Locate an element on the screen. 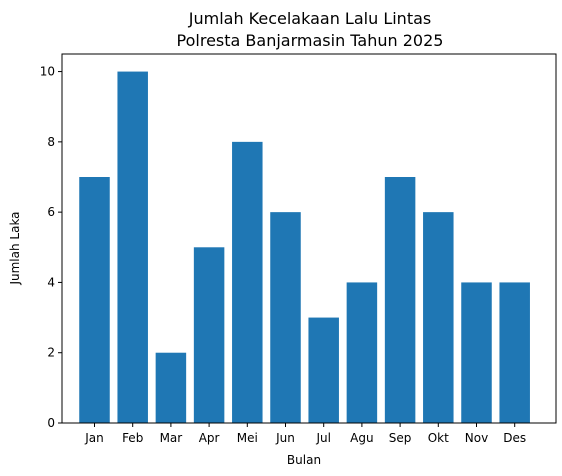 The height and width of the screenshot is (476, 562). x-tick-label: Okt is located at coordinates (438, 438).